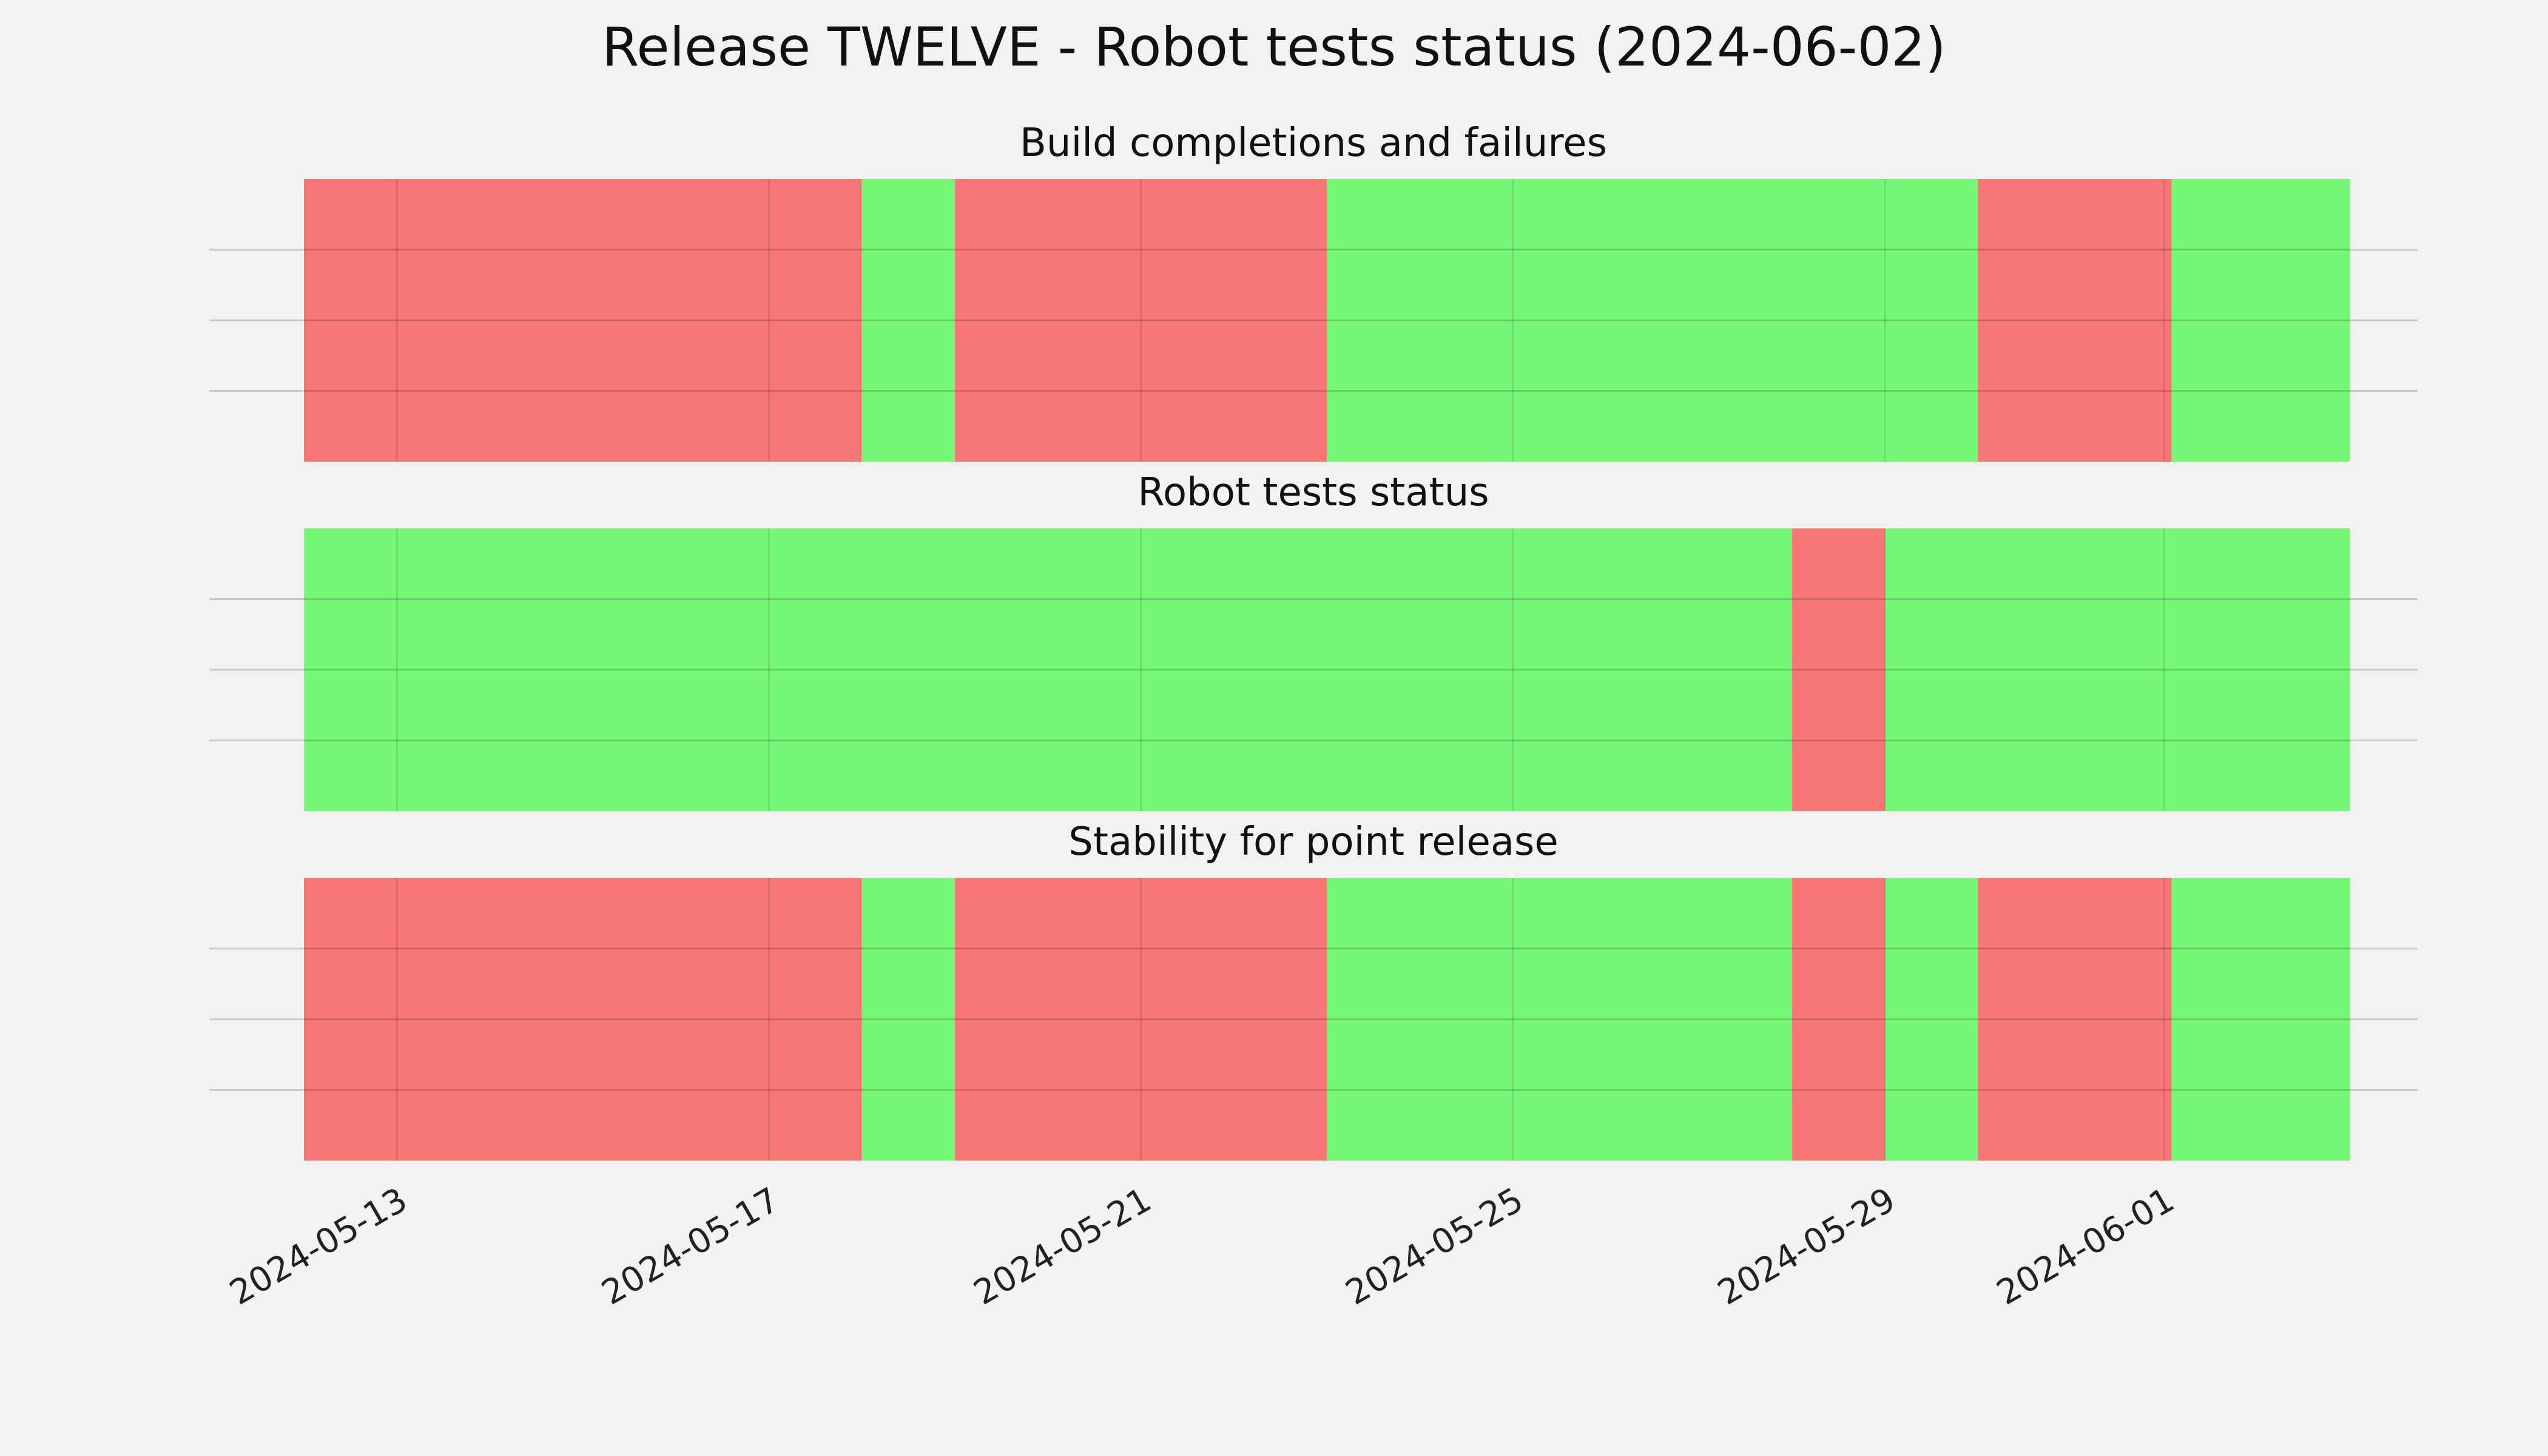 This screenshot has width=2548, height=1456. What do you see at coordinates (1313, 492) in the screenshot?
I see `panel-title: Robot tests status` at bounding box center [1313, 492].